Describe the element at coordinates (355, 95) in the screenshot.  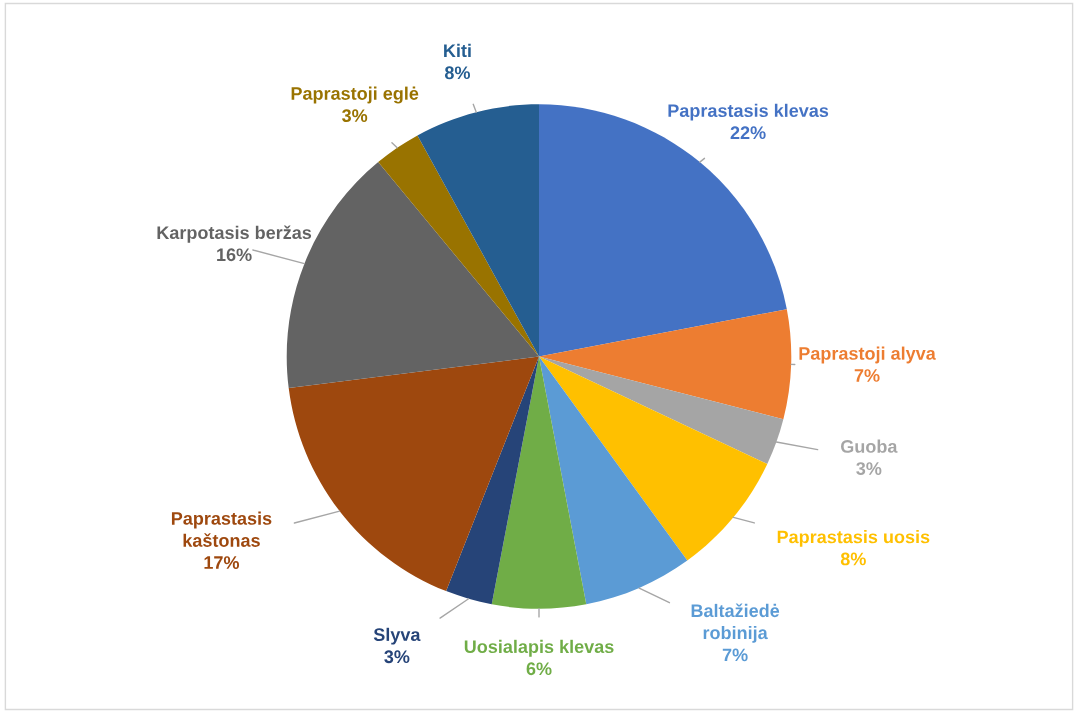
I see `slice-label: Paprastoji eglė` at that location.